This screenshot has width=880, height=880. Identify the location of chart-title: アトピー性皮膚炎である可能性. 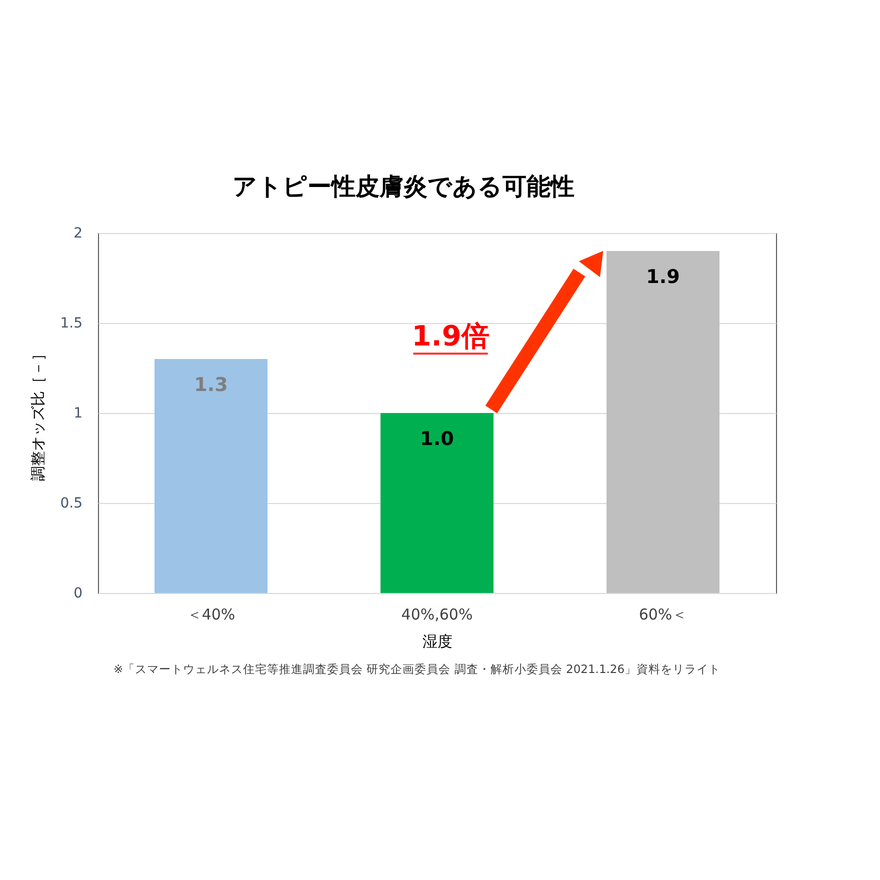
(403, 186).